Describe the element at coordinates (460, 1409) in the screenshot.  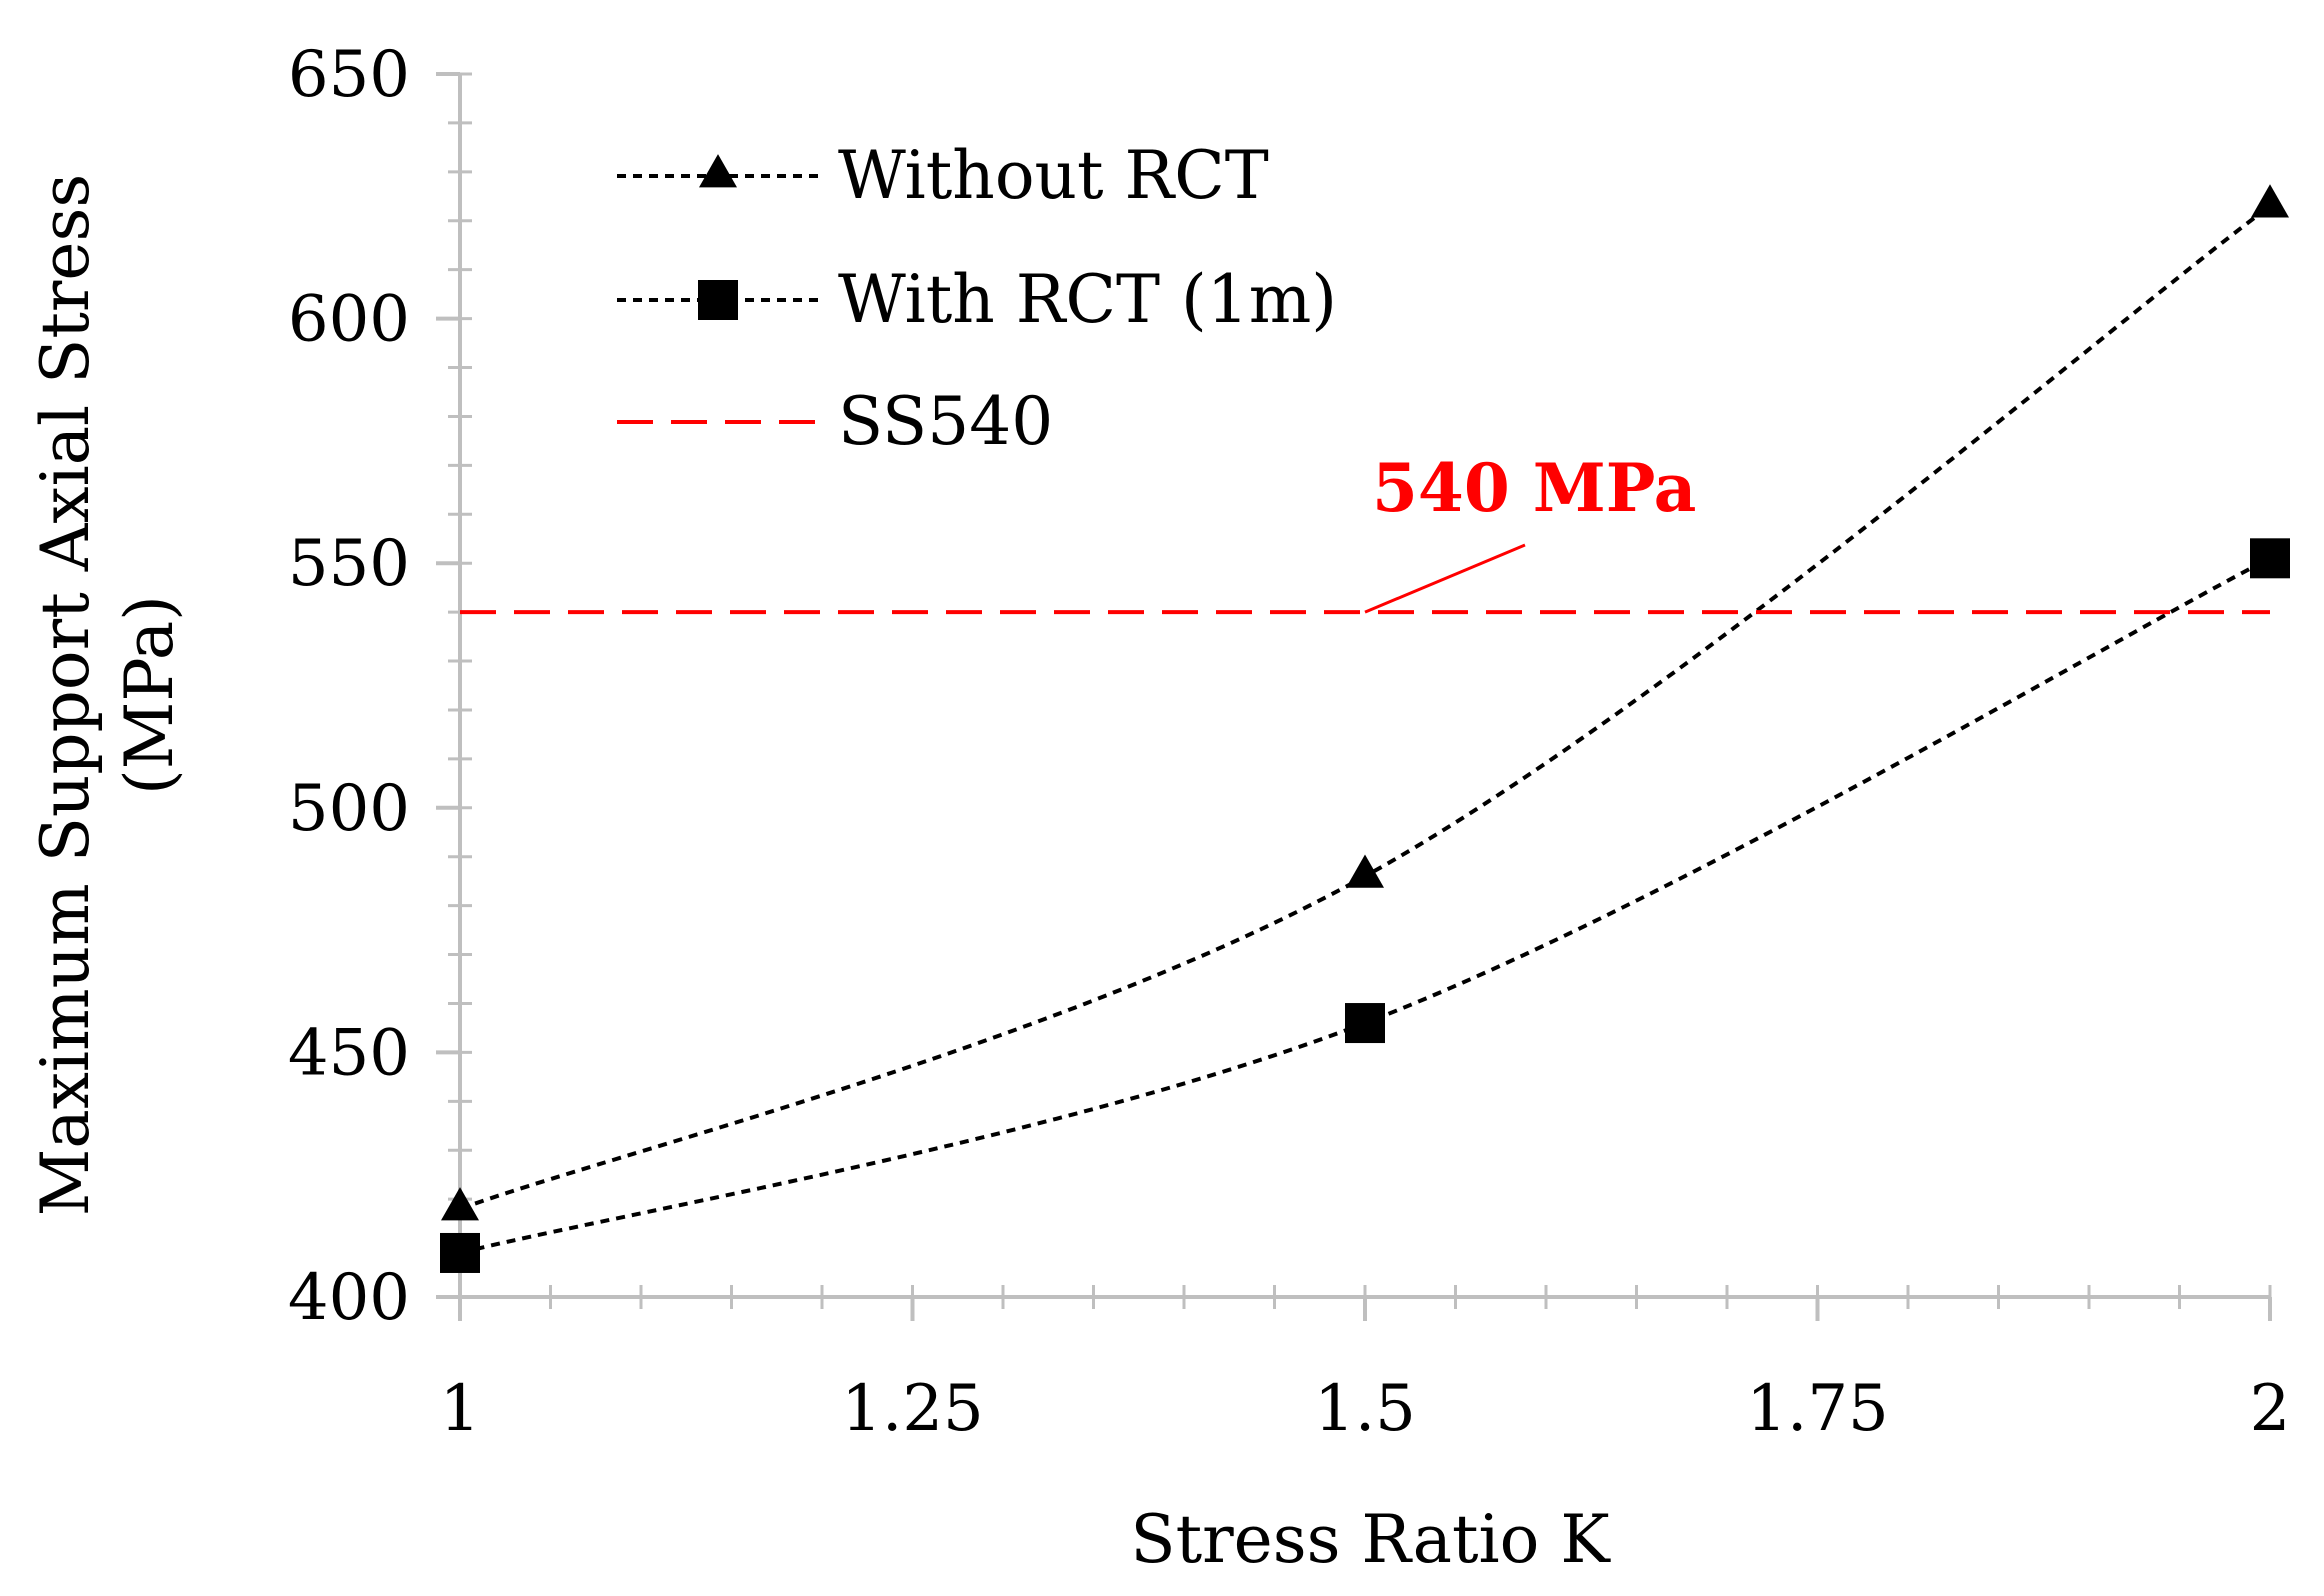
I see `x-tick-label: 1` at that location.